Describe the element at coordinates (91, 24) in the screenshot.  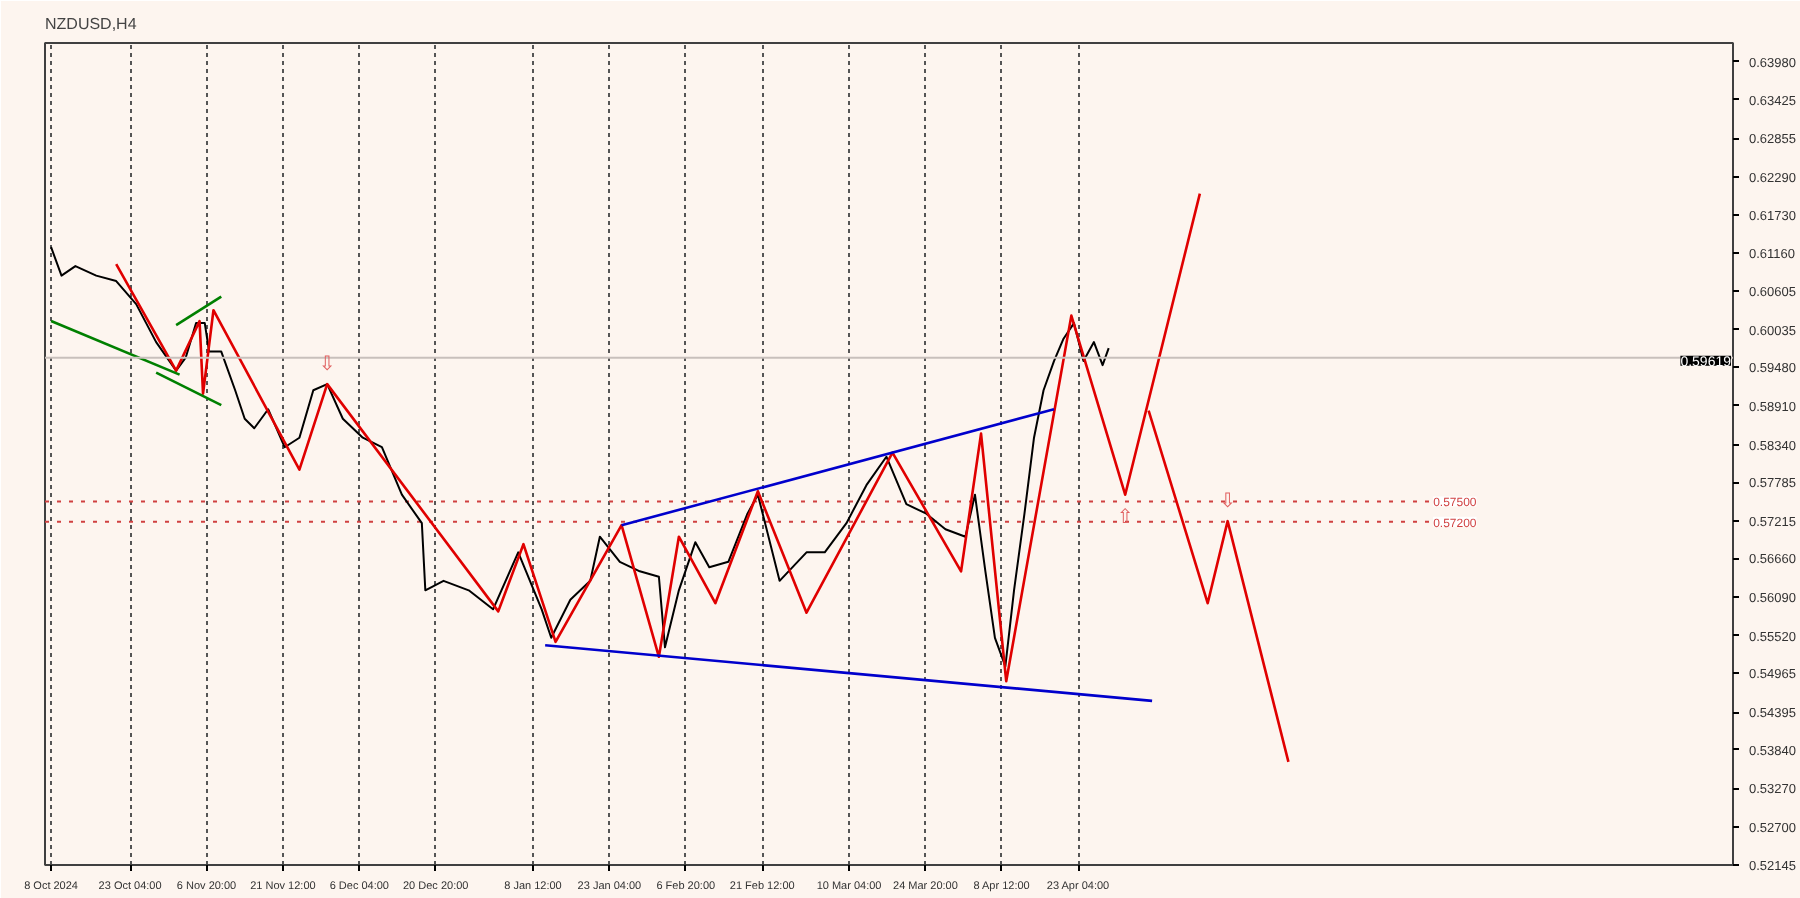
I see `chart-title: NZDUSD,H4` at that location.